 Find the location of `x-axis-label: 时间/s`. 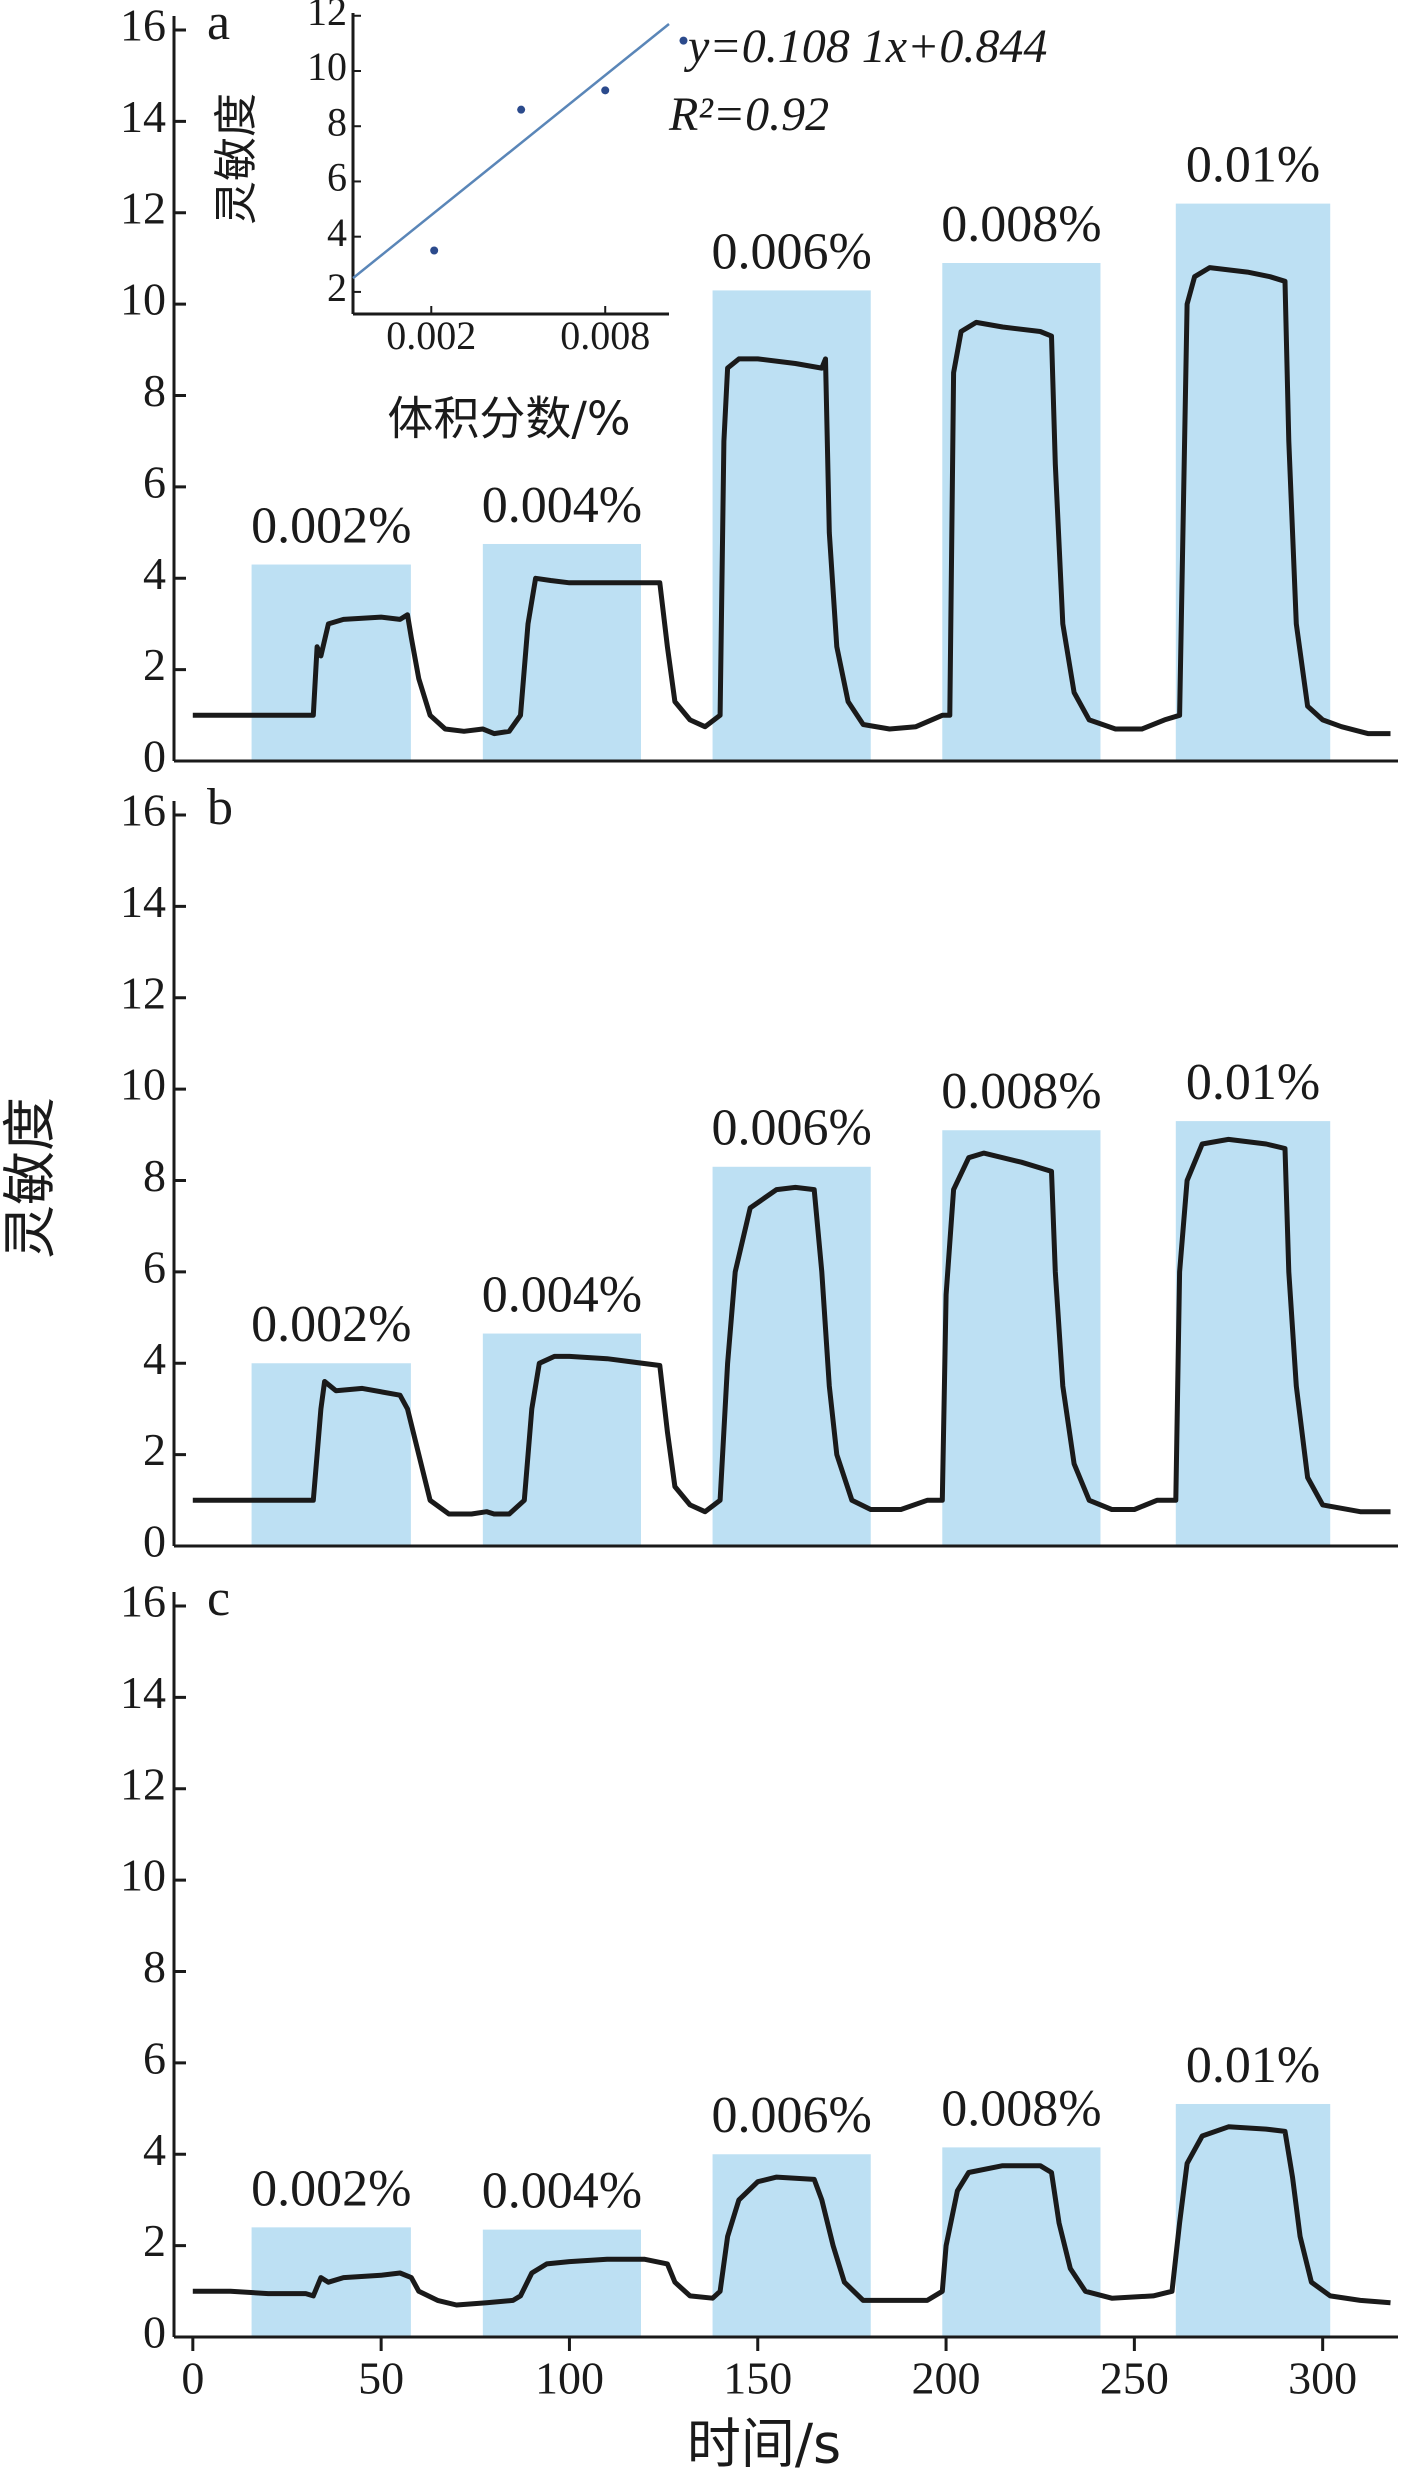

x-axis-label: 时间/s is located at coordinates (764, 2444).